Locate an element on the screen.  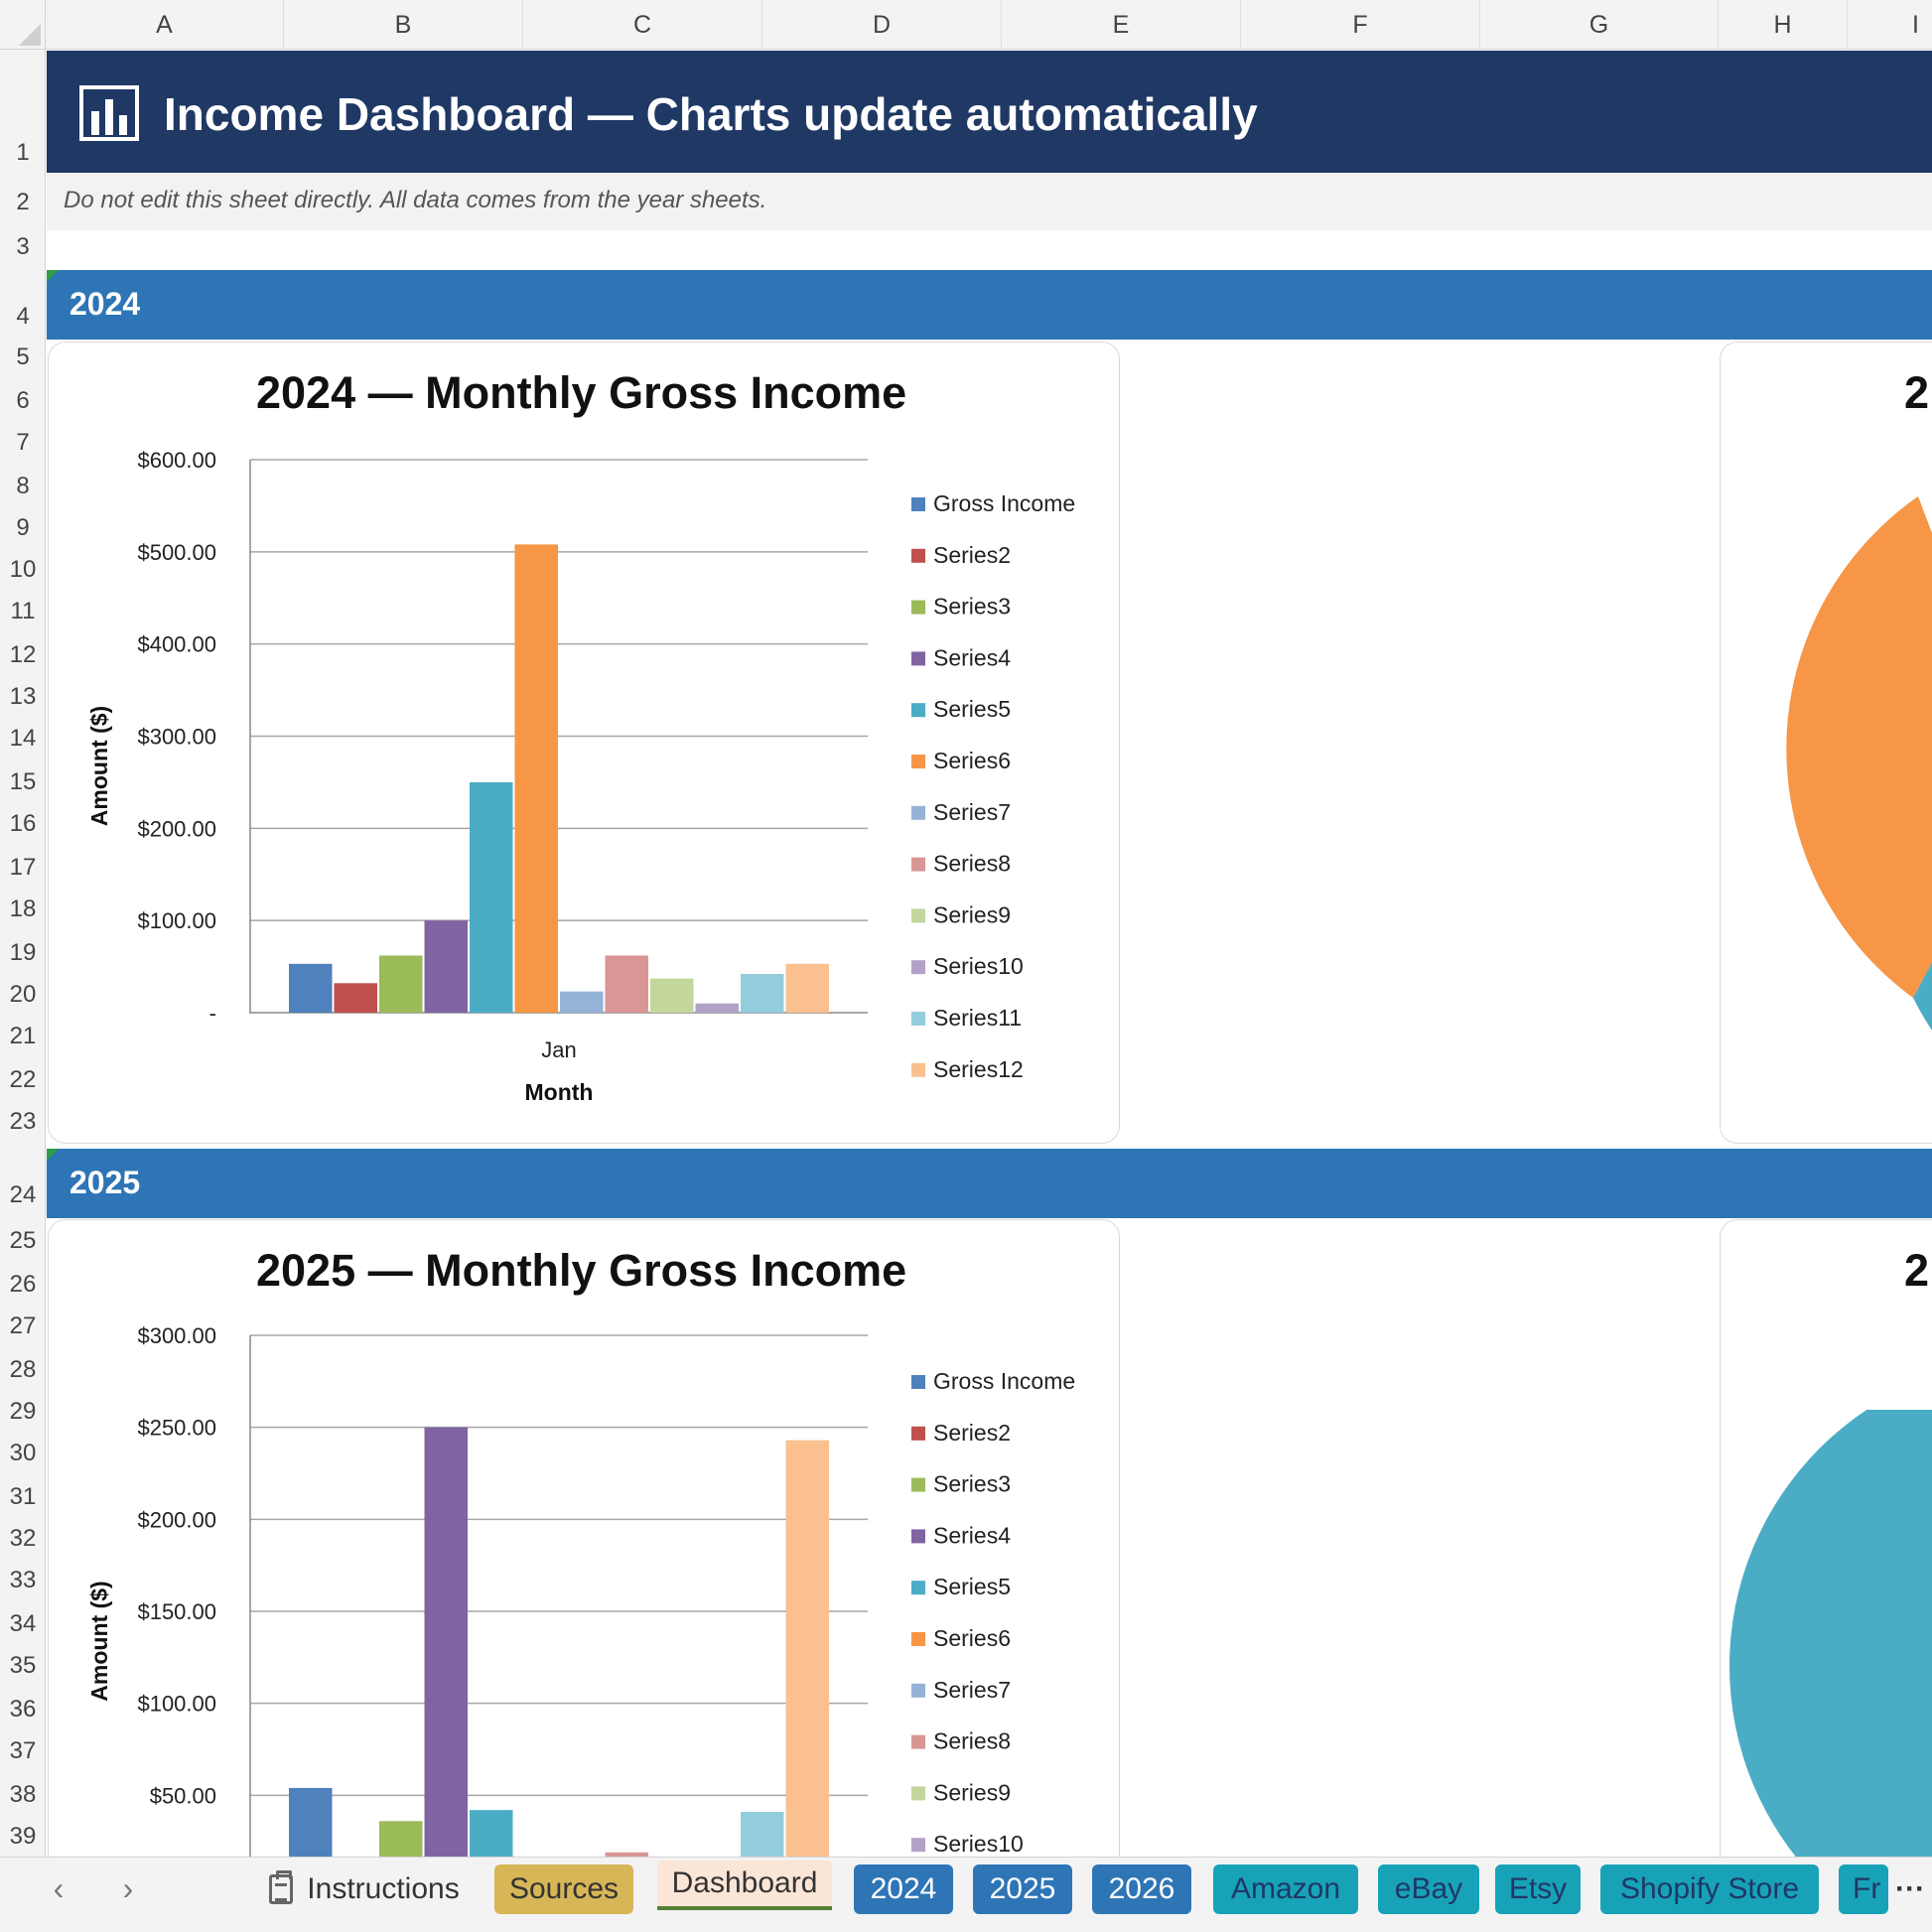
tab-sources: Sources is located at coordinates (564, 1889).